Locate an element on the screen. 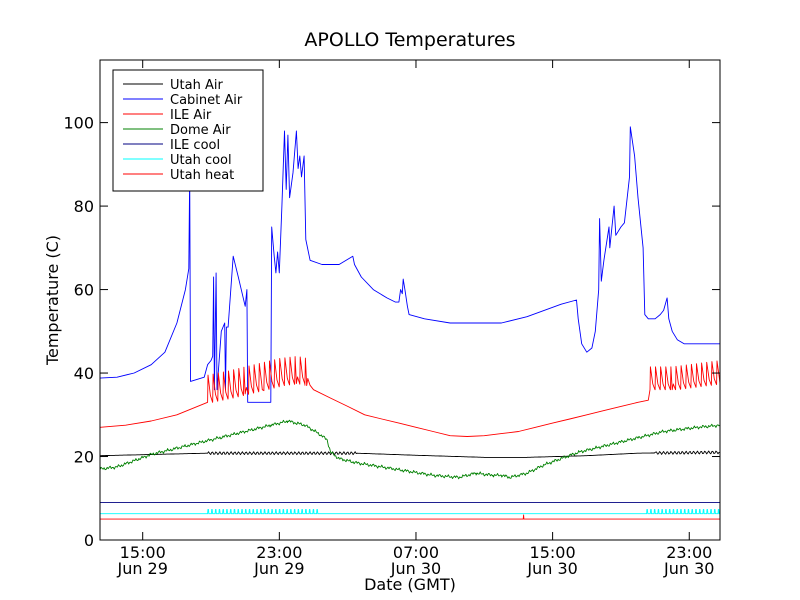 The height and width of the screenshot is (600, 800). legend-label-ile-cool: ILE cool is located at coordinates (195, 145).